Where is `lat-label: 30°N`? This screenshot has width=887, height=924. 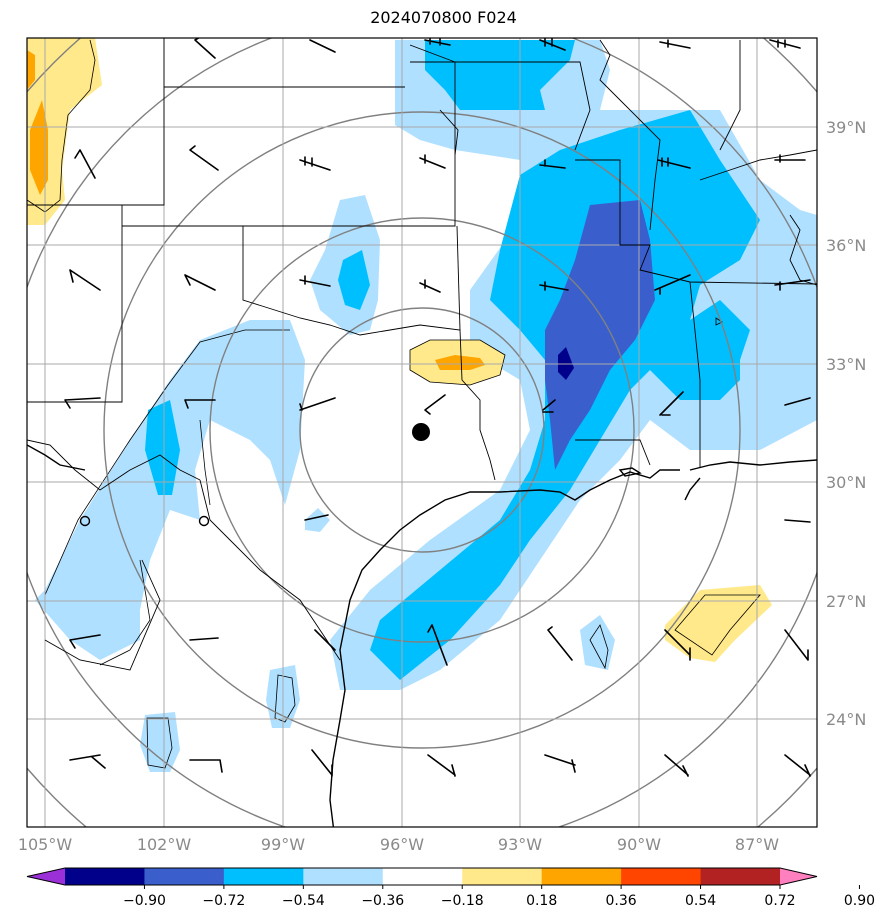
lat-label: 30°N is located at coordinates (846, 482).